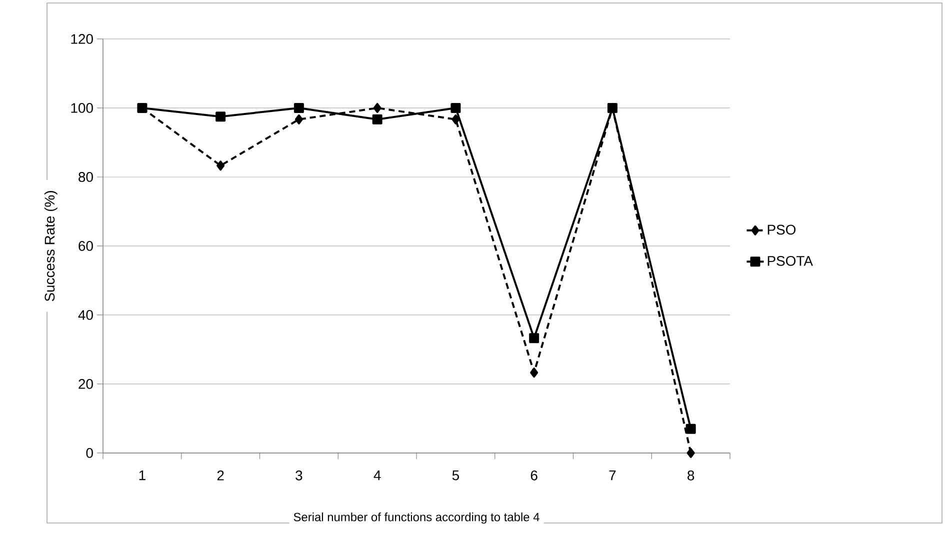 This screenshot has height=538, width=947. Describe the element at coordinates (782, 229) in the screenshot. I see `legend-label: PSO` at that location.